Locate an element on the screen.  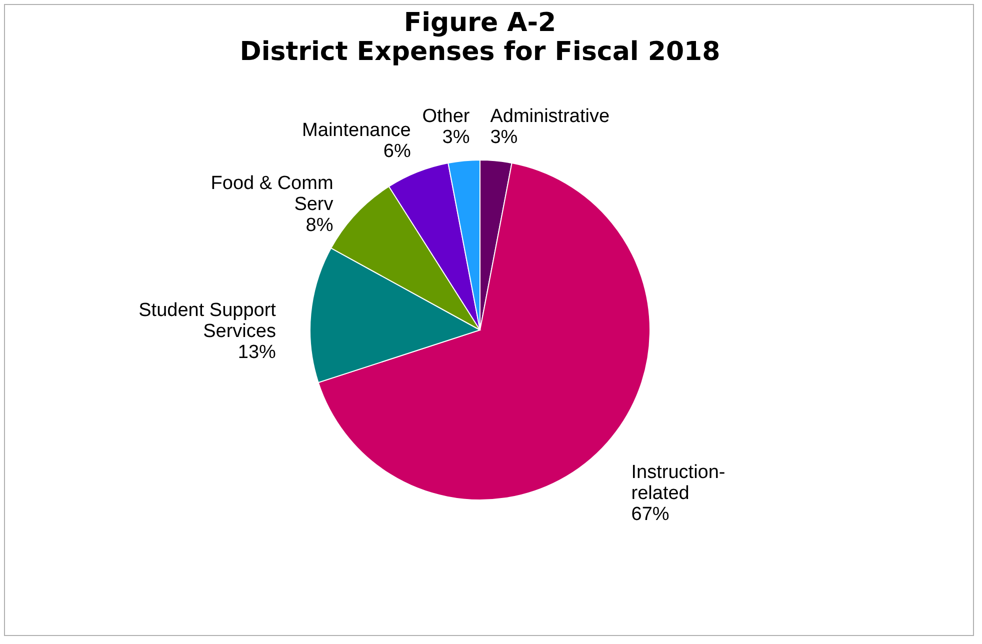
data-label: 13% is located at coordinates (257, 352).